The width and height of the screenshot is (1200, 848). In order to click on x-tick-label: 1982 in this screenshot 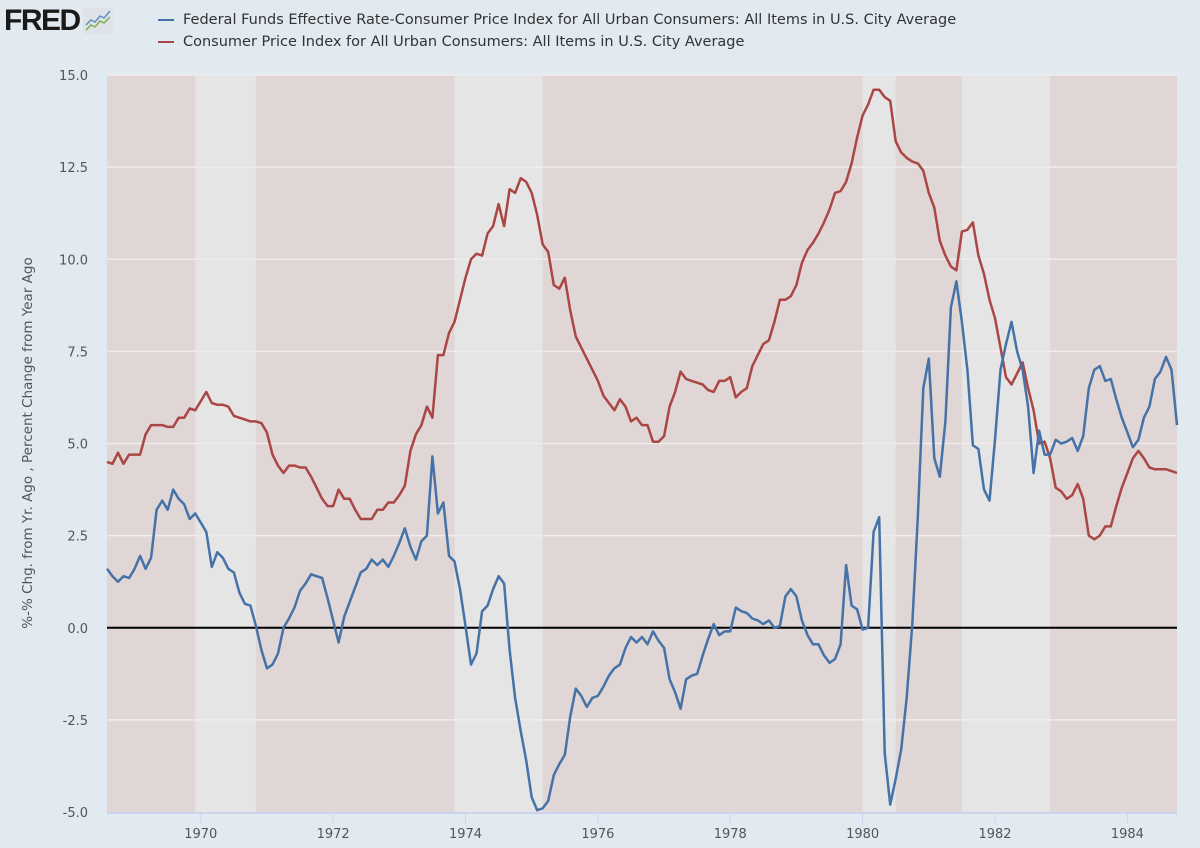, I will do `click(994, 834)`.